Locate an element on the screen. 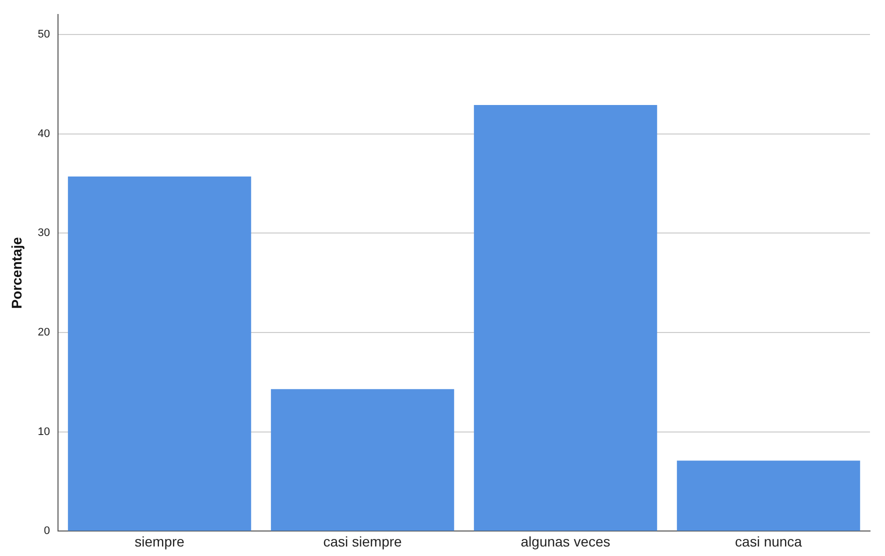 The height and width of the screenshot is (556, 885). y-tick-label: 20 is located at coordinates (44, 332).